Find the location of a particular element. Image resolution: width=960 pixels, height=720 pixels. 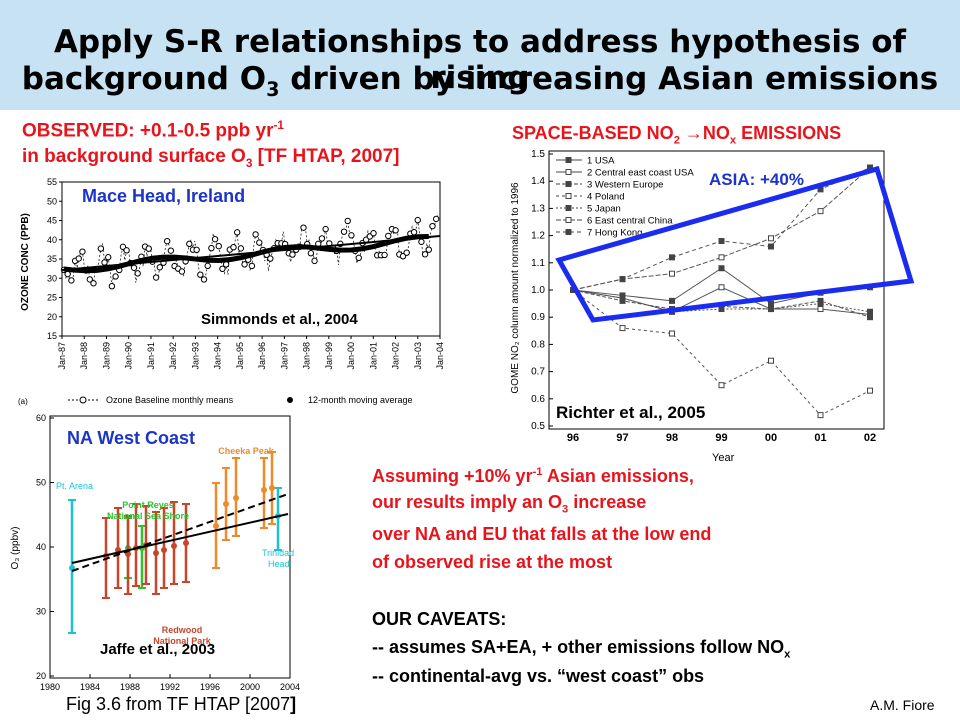

mace-head-xtick-label: Jan-87 is located at coordinates (62, 356).